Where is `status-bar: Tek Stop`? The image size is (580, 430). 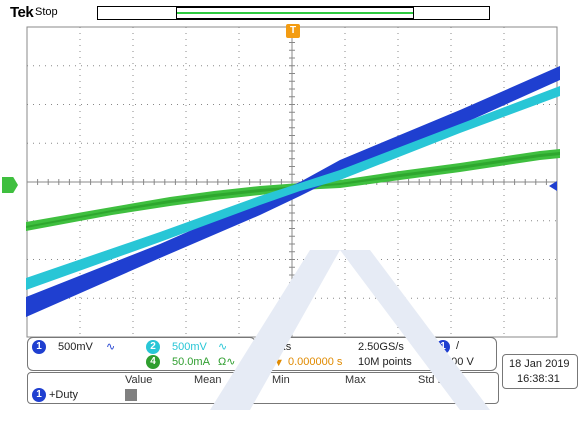 status-bar: Tek Stop is located at coordinates (290, 11).